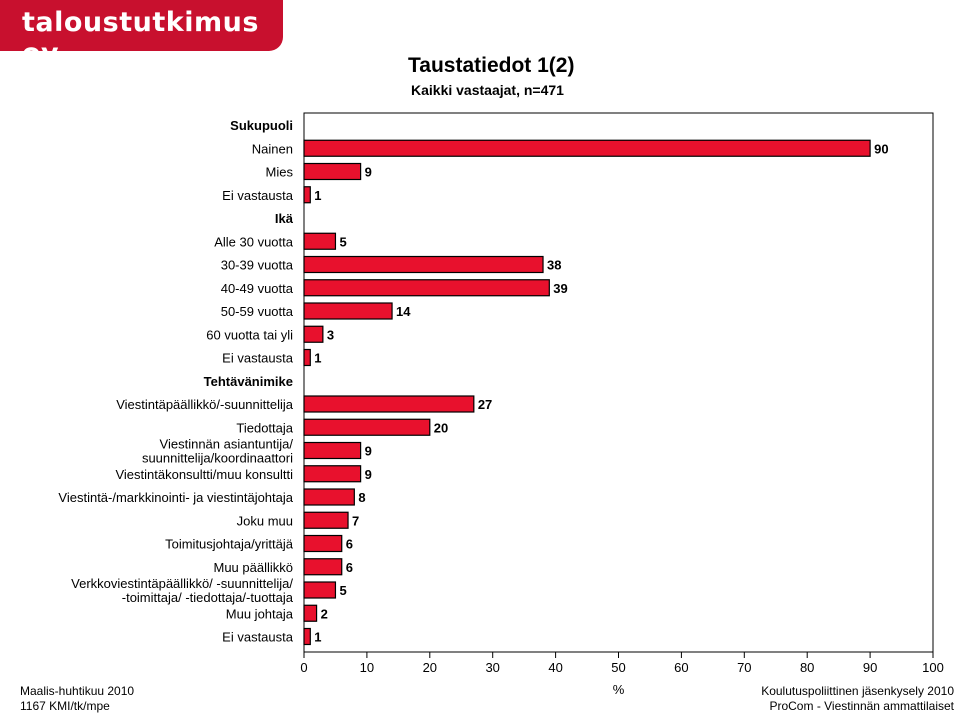 This screenshot has height=715, width=960. I want to click on category-label: Tiedottaja, so click(264, 427).